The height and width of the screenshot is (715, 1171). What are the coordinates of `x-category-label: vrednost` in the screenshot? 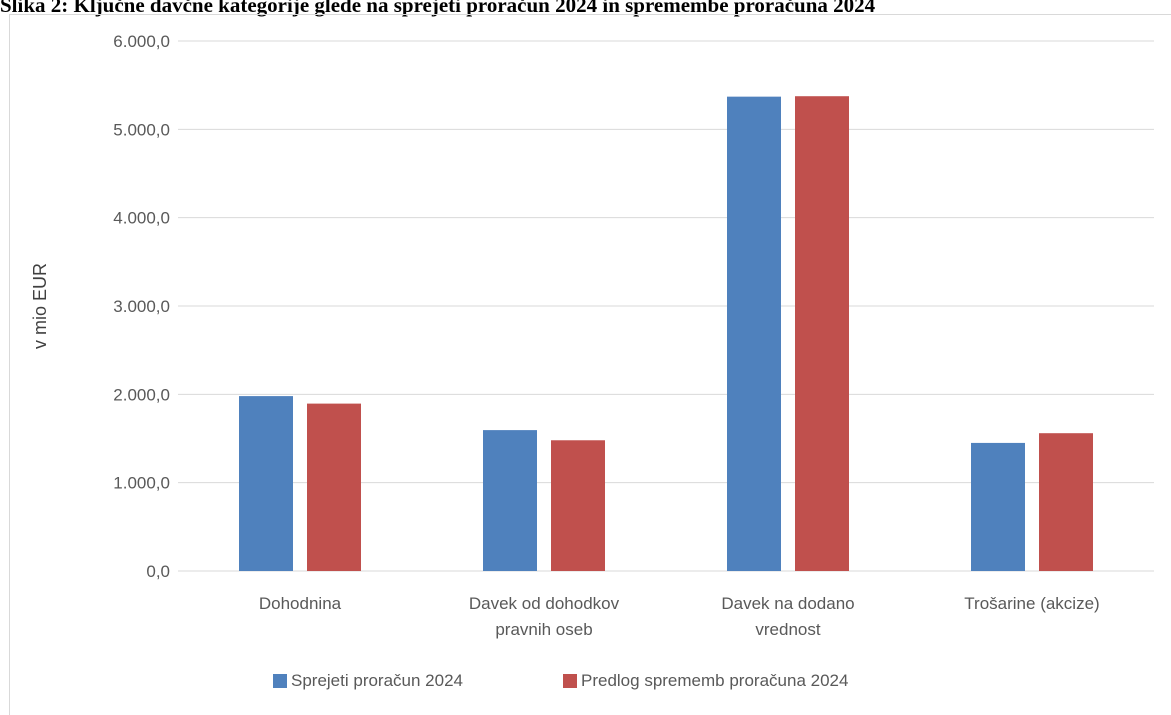 It's located at (787, 629).